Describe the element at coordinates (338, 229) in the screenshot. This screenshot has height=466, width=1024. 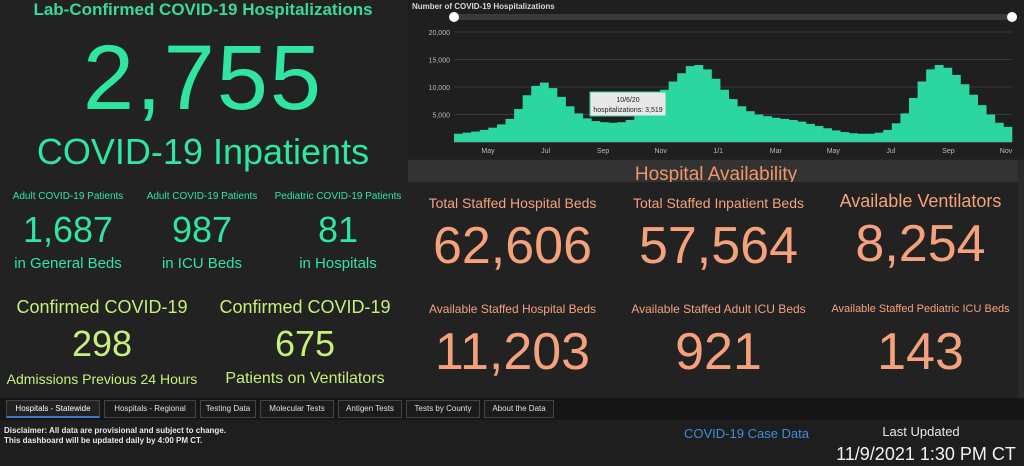
I see `card-value: 81` at that location.